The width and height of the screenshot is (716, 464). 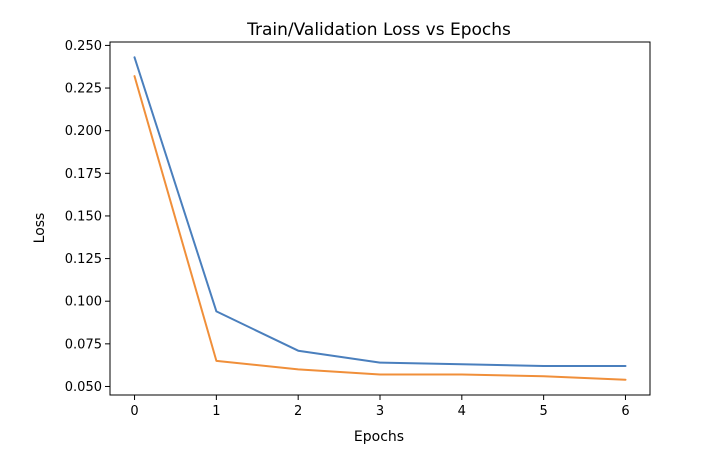 I want to click on x-tick-label: 5, so click(x=543, y=411).